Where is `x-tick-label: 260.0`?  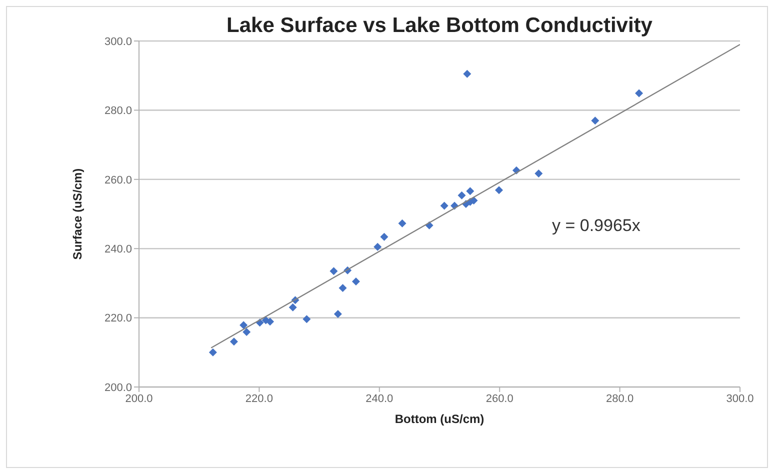
x-tick-label: 260.0 is located at coordinates (500, 398).